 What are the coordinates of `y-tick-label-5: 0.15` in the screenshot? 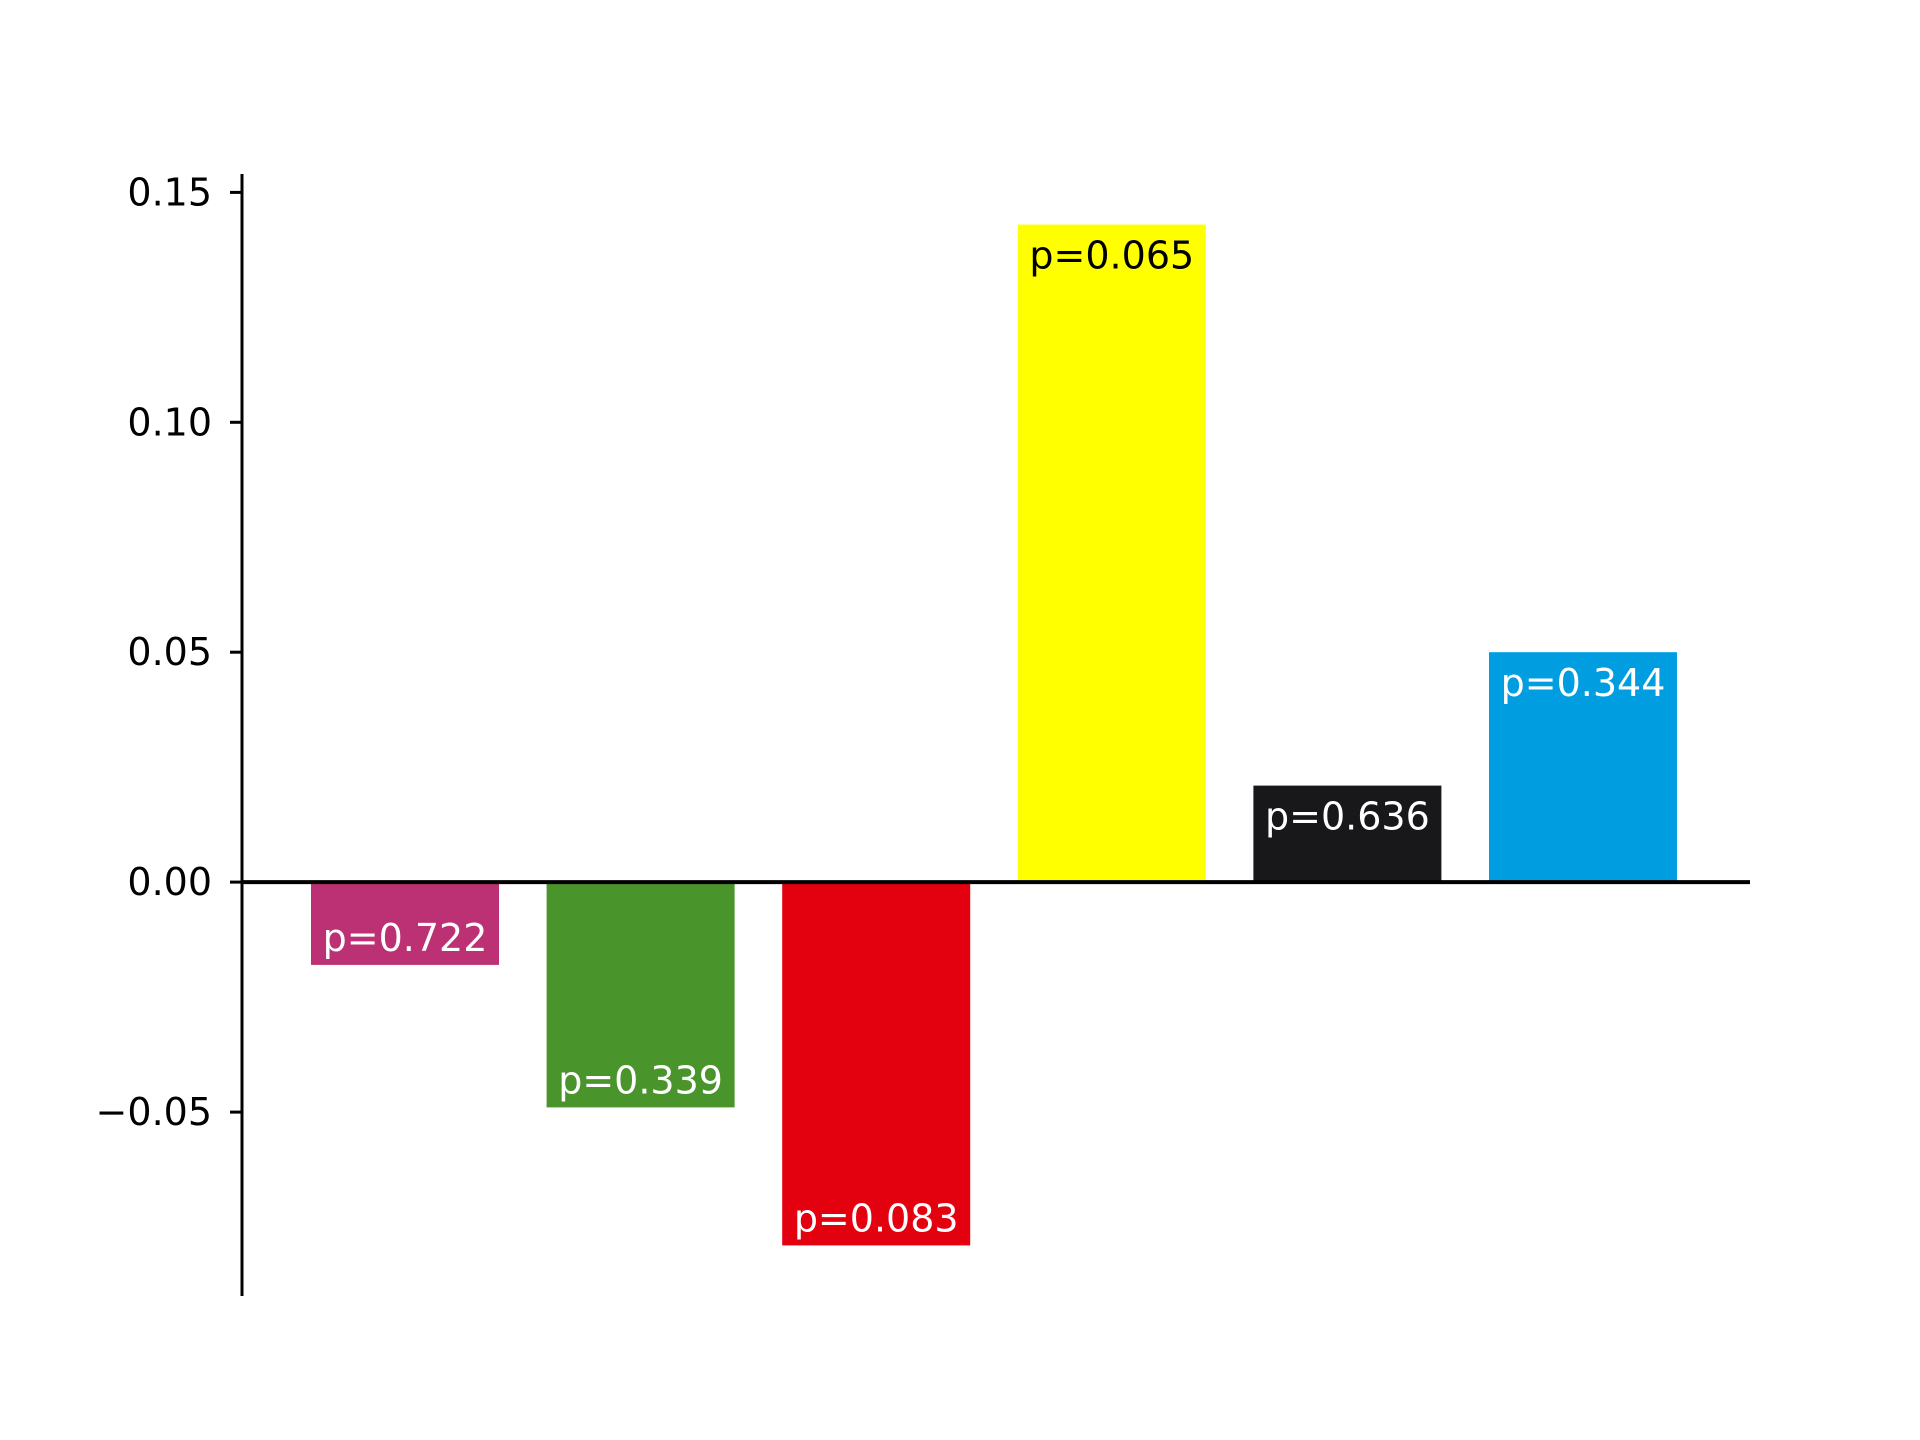 It's located at (169, 192).